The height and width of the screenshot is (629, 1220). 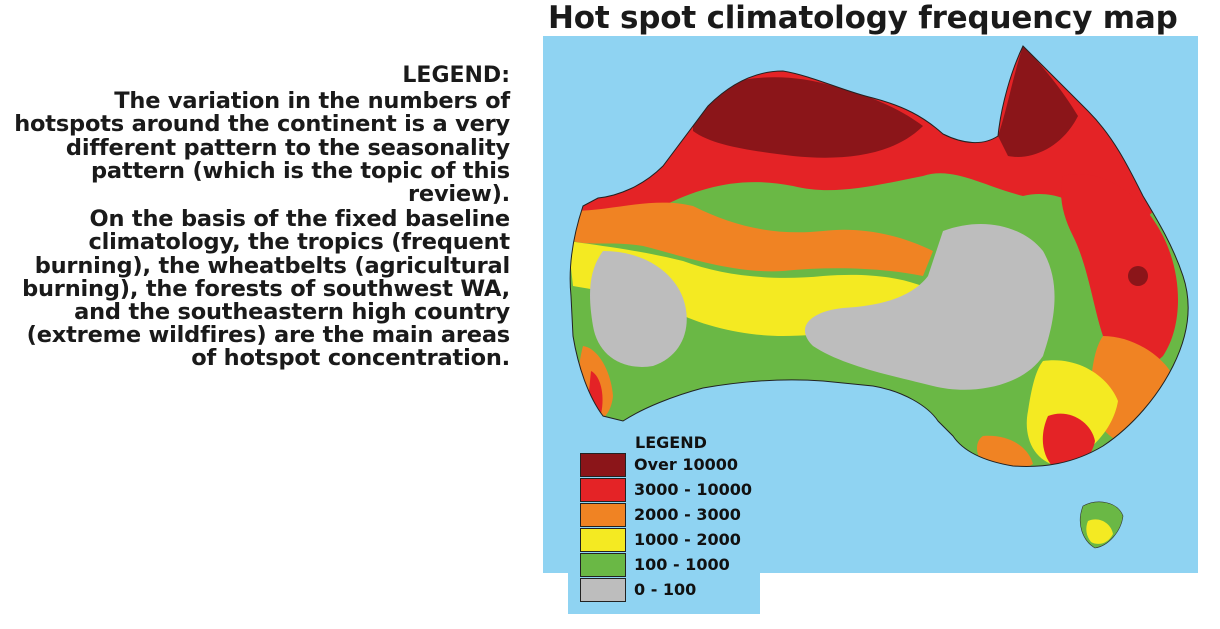 What do you see at coordinates (456, 75) in the screenshot?
I see `description-heading: LEGEND:` at bounding box center [456, 75].